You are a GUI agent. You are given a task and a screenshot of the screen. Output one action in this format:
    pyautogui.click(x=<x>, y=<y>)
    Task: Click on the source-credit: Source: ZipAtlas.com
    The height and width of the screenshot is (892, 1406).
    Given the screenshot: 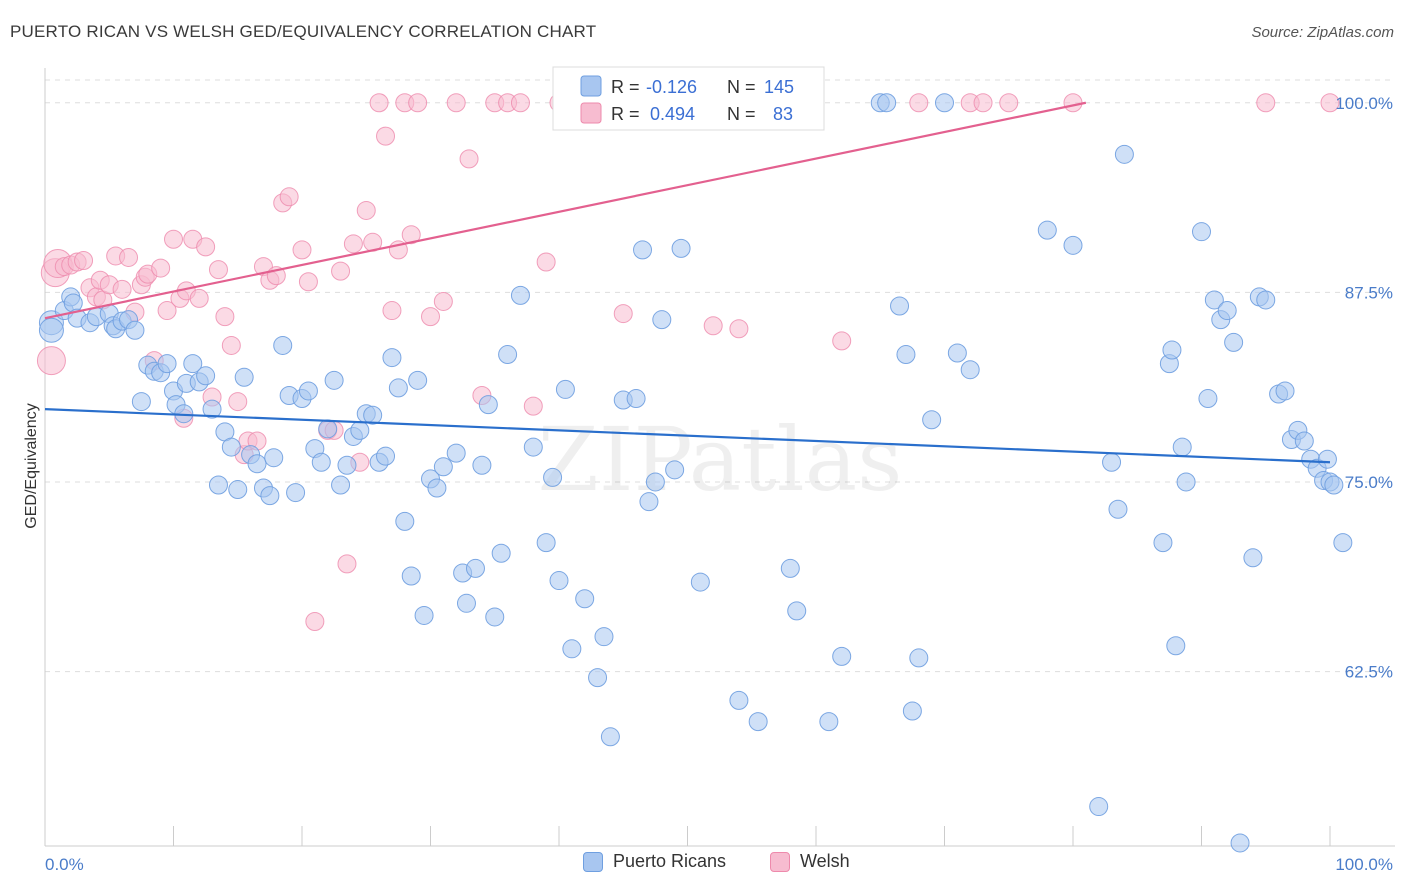 What is the action you would take?
    pyautogui.click(x=1322, y=32)
    